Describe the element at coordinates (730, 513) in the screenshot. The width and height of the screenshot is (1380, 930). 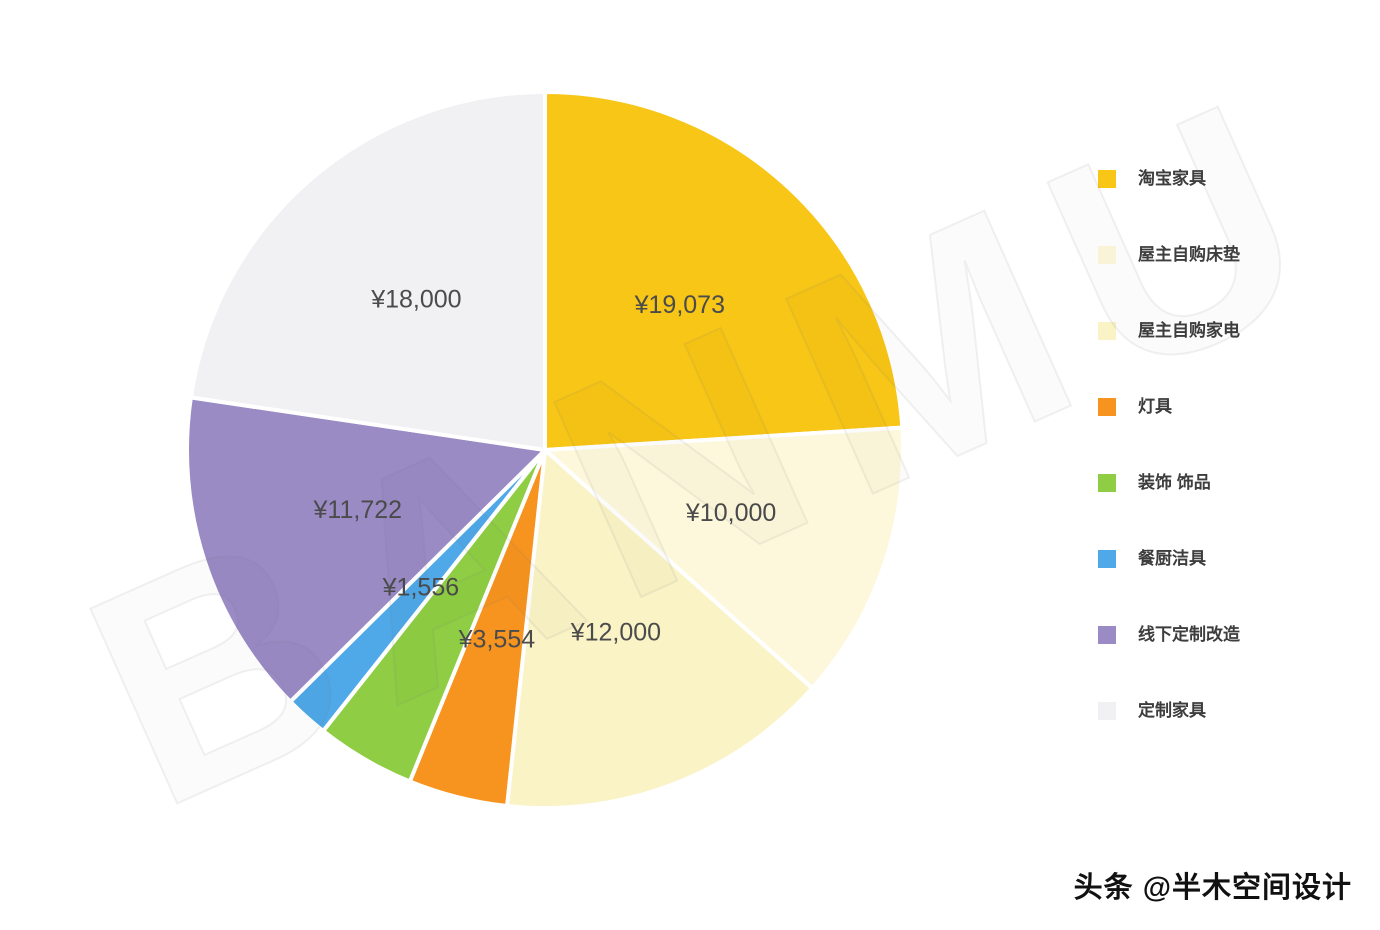
I see `slice-value-label: ¥10,000` at that location.